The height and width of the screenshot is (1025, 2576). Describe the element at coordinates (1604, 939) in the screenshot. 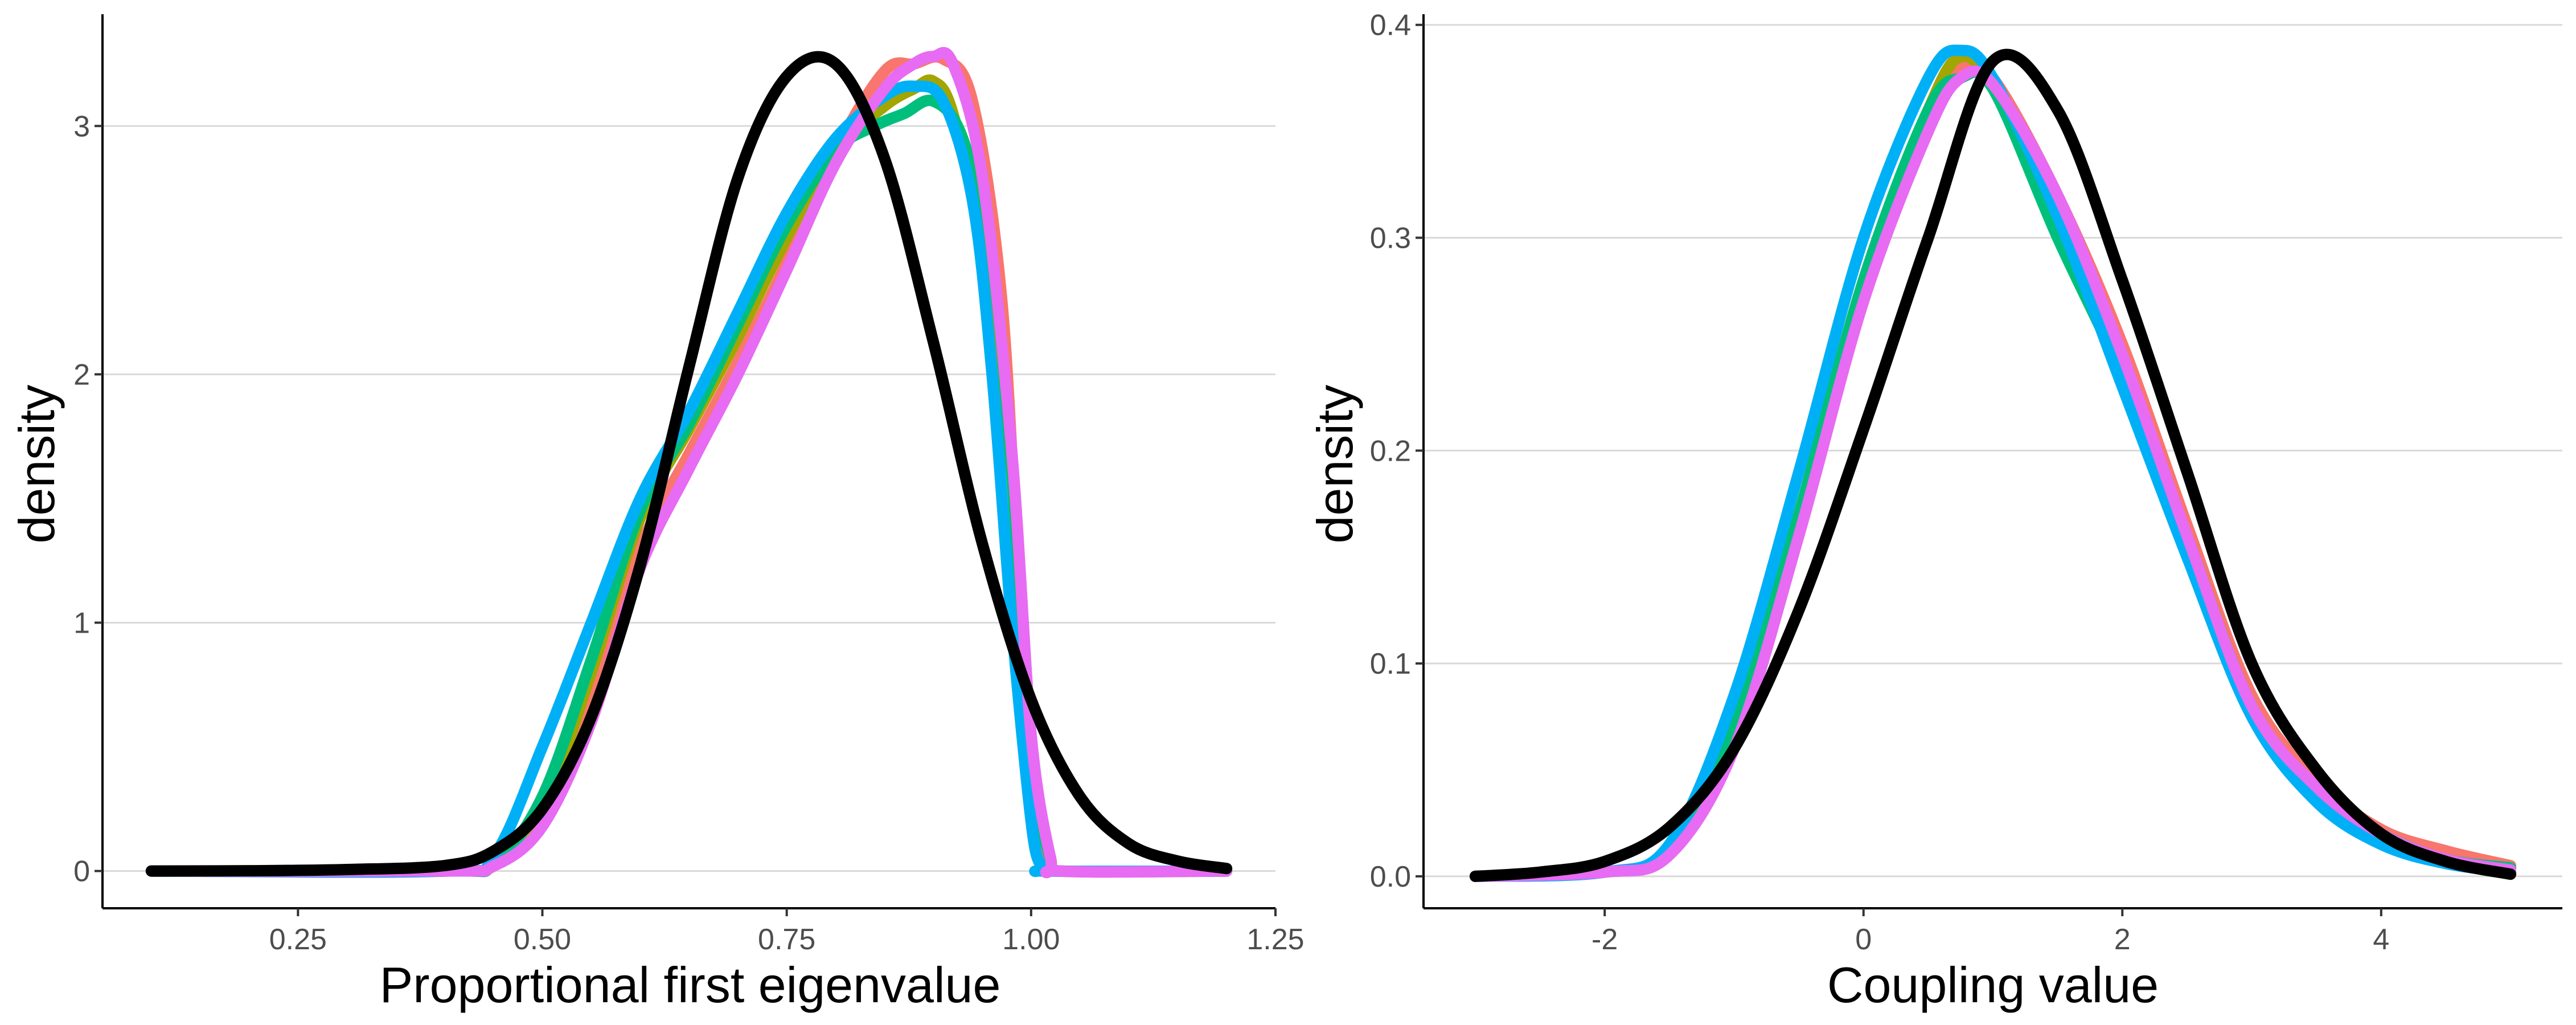

I see `x-tick-label: -2` at that location.